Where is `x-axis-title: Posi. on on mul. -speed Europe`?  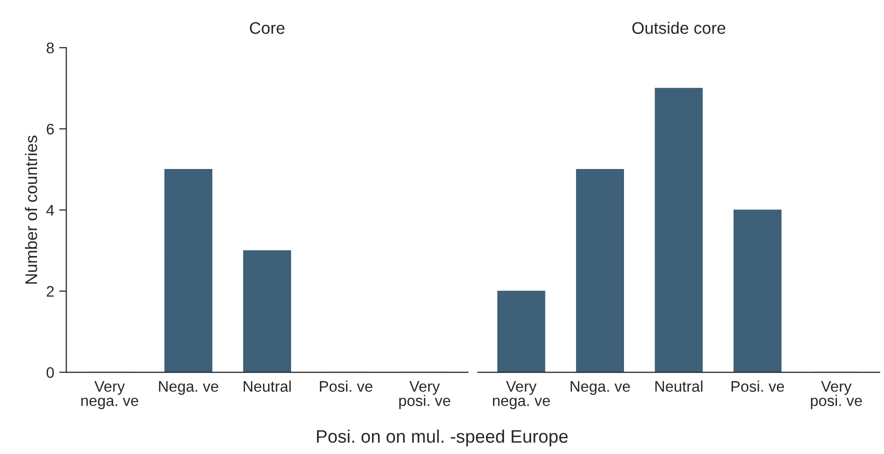
x-axis-title: Posi. on on mul. -speed Europe is located at coordinates (442, 438).